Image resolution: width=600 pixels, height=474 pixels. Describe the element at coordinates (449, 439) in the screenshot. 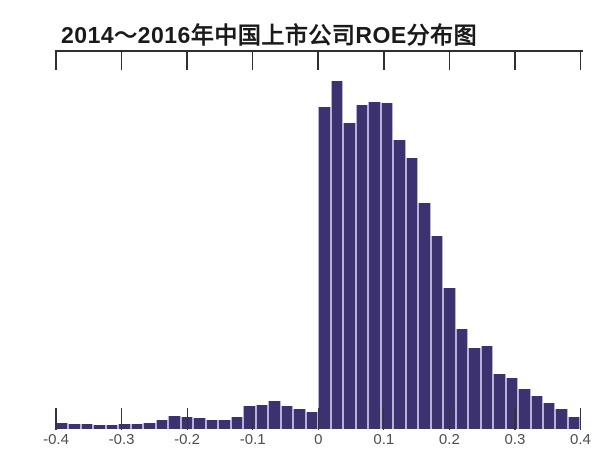

I see `x-tick-label: 0.2` at that location.